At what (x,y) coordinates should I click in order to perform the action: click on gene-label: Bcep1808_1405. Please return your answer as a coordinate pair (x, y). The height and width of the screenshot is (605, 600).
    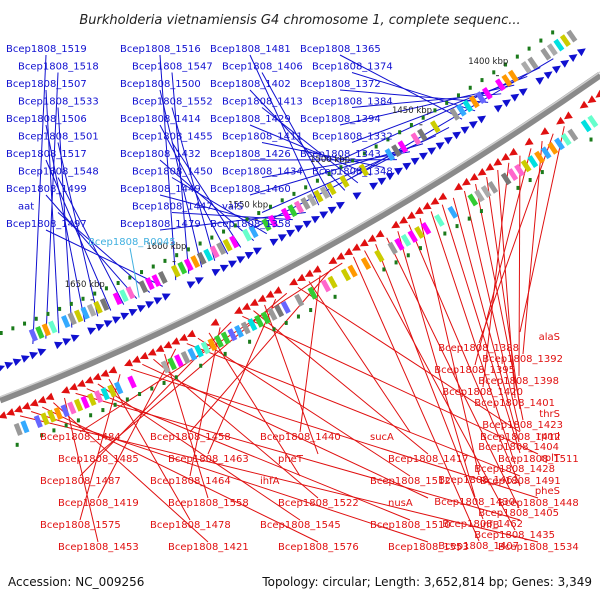
    Looking at the image, I should click on (518, 513).